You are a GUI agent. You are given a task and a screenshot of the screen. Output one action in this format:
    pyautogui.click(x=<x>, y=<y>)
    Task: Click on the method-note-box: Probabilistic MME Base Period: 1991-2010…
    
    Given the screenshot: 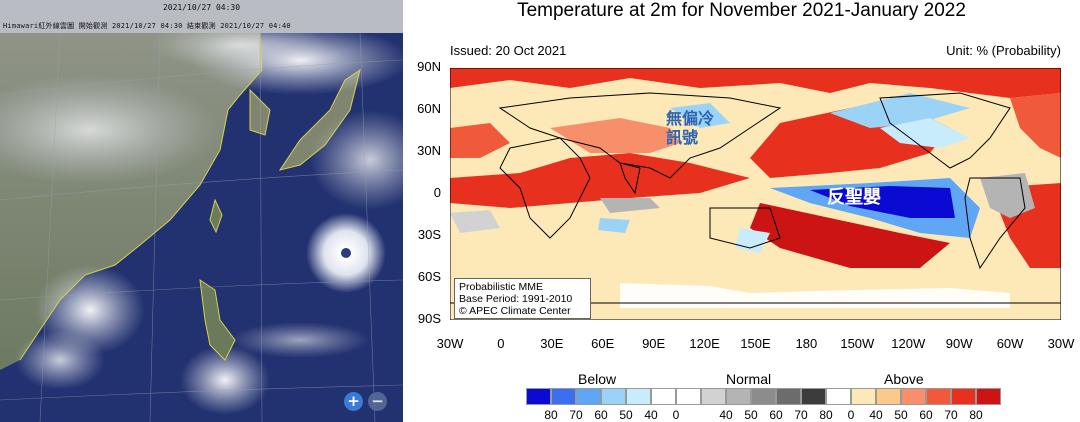 What is the action you would take?
    pyautogui.click(x=522, y=298)
    